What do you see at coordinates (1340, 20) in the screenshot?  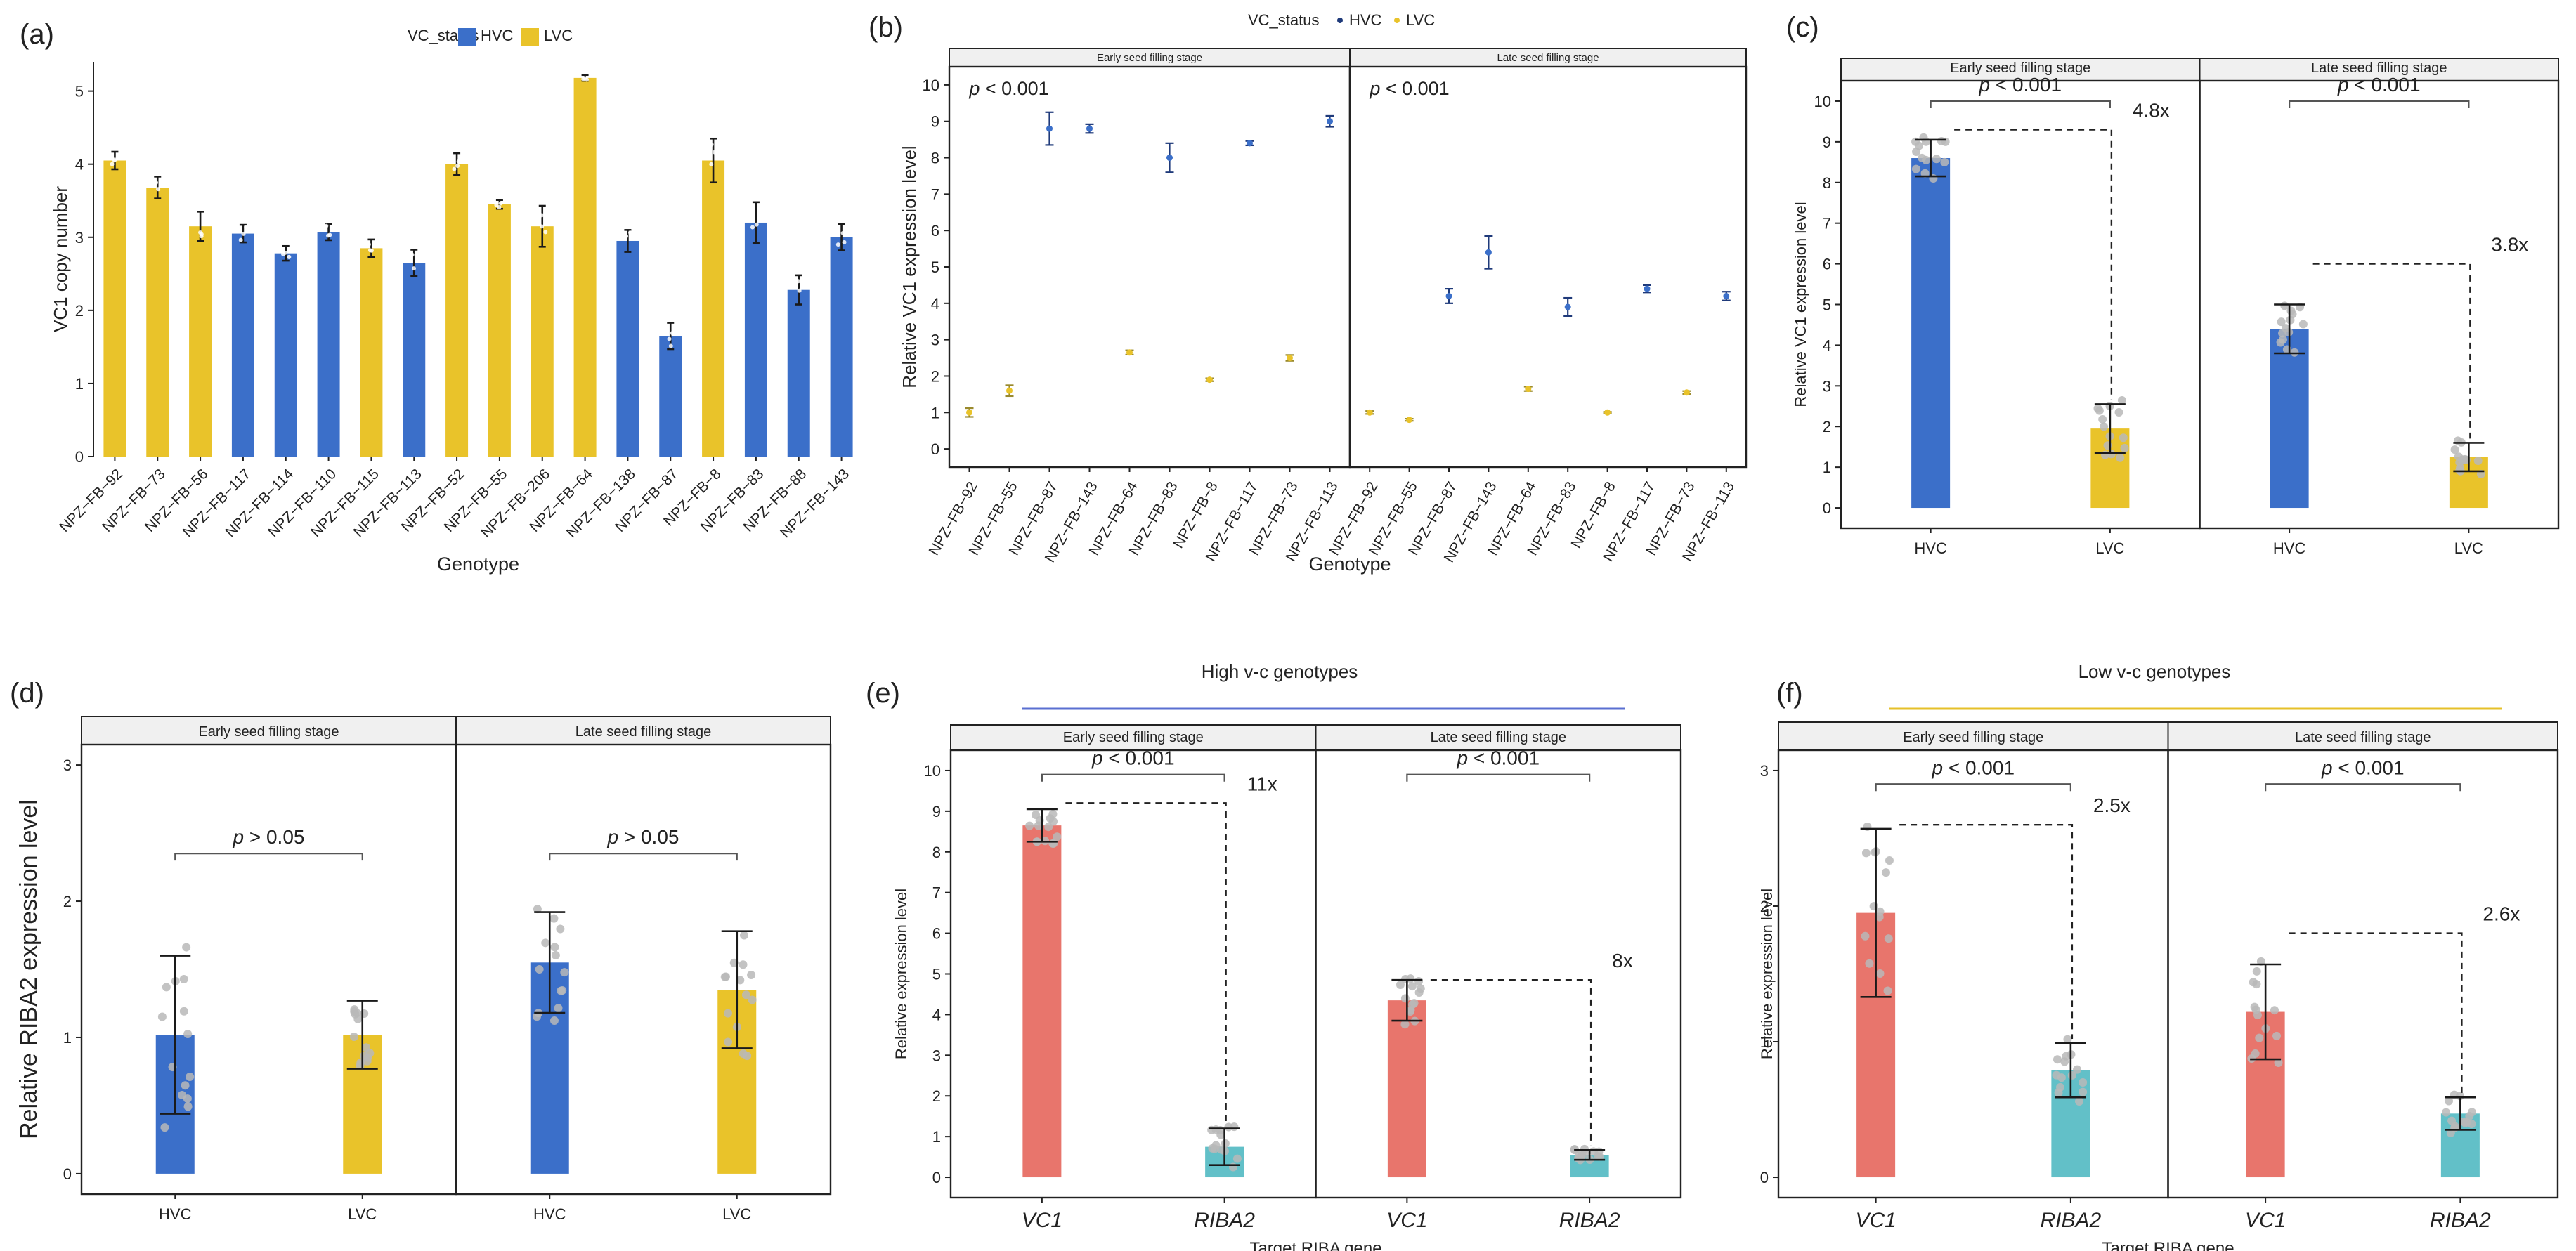 I see `legend-dot-hvc` at bounding box center [1340, 20].